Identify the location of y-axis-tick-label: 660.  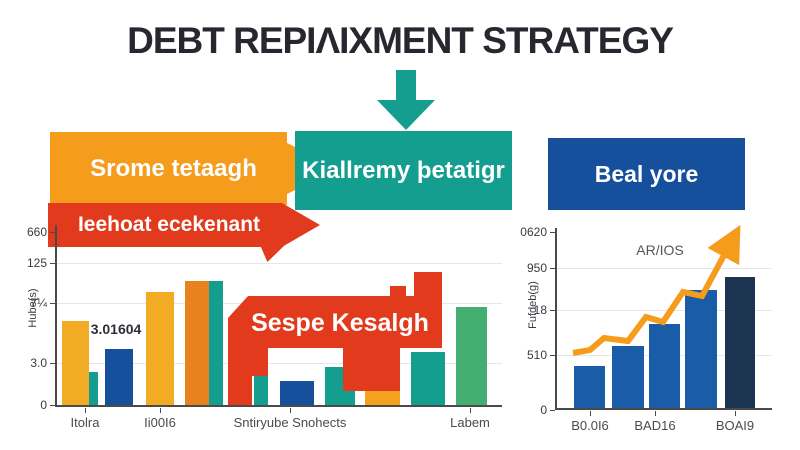
(36, 232).